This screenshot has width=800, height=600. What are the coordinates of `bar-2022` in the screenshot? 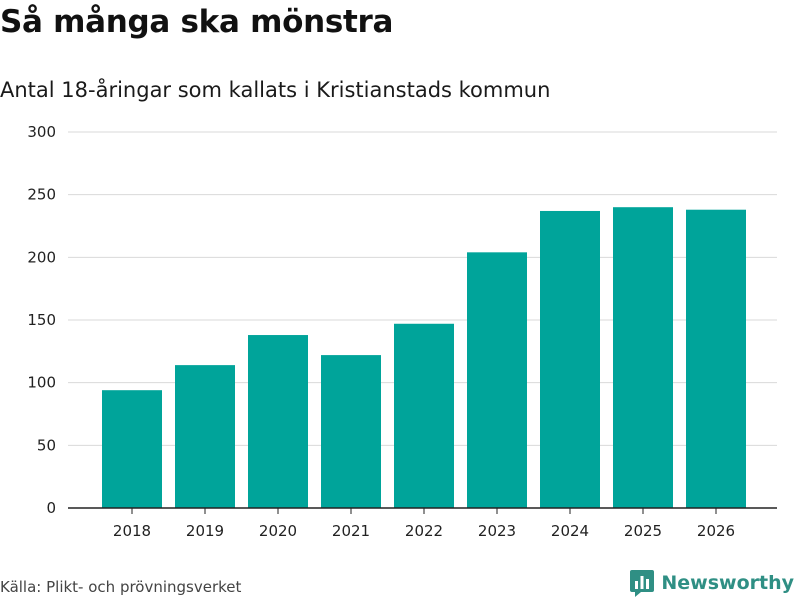 It's located at (424, 415).